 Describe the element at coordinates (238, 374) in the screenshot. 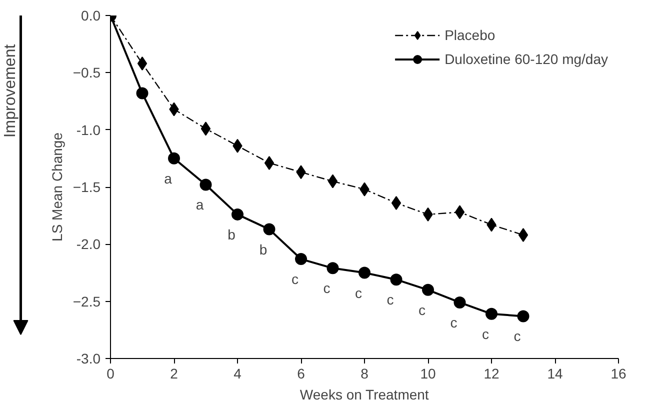

I see `x-tick-label: 4` at that location.